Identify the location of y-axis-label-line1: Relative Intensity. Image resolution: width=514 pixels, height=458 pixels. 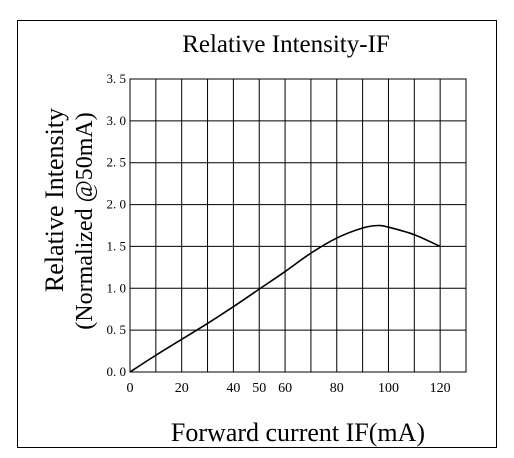
(54, 200).